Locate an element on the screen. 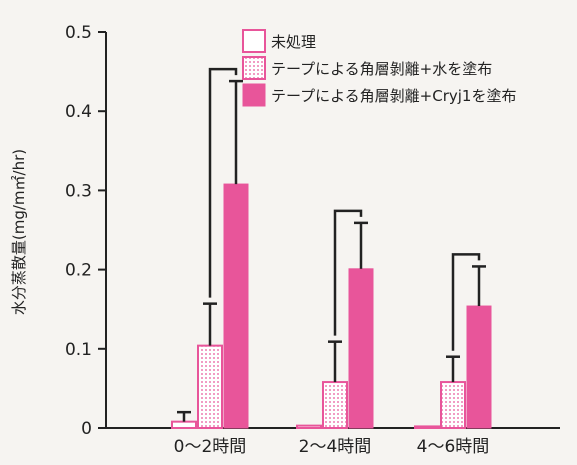  x-tick-label: 2〜4時間 is located at coordinates (335, 447).